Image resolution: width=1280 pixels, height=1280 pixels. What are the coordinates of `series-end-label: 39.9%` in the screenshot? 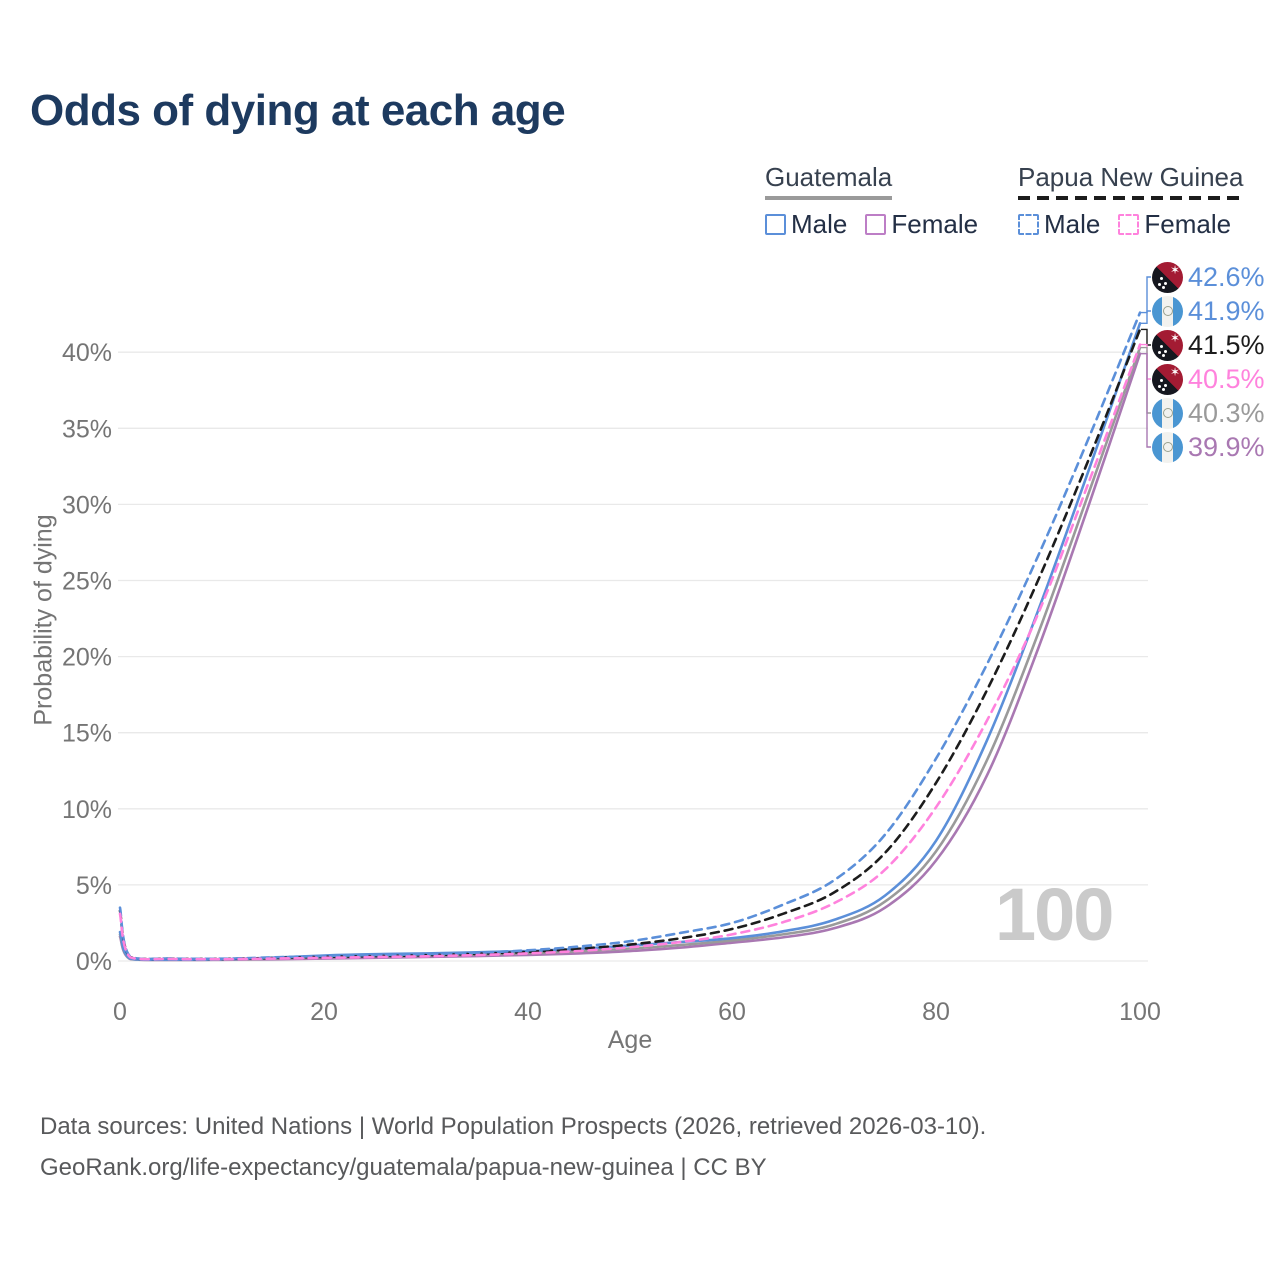 It's located at (1208, 447).